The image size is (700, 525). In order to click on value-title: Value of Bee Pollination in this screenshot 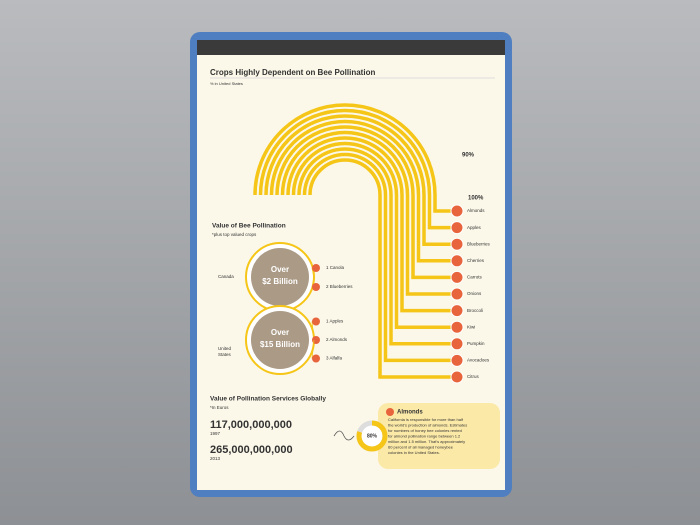, I will do `click(249, 226)`.